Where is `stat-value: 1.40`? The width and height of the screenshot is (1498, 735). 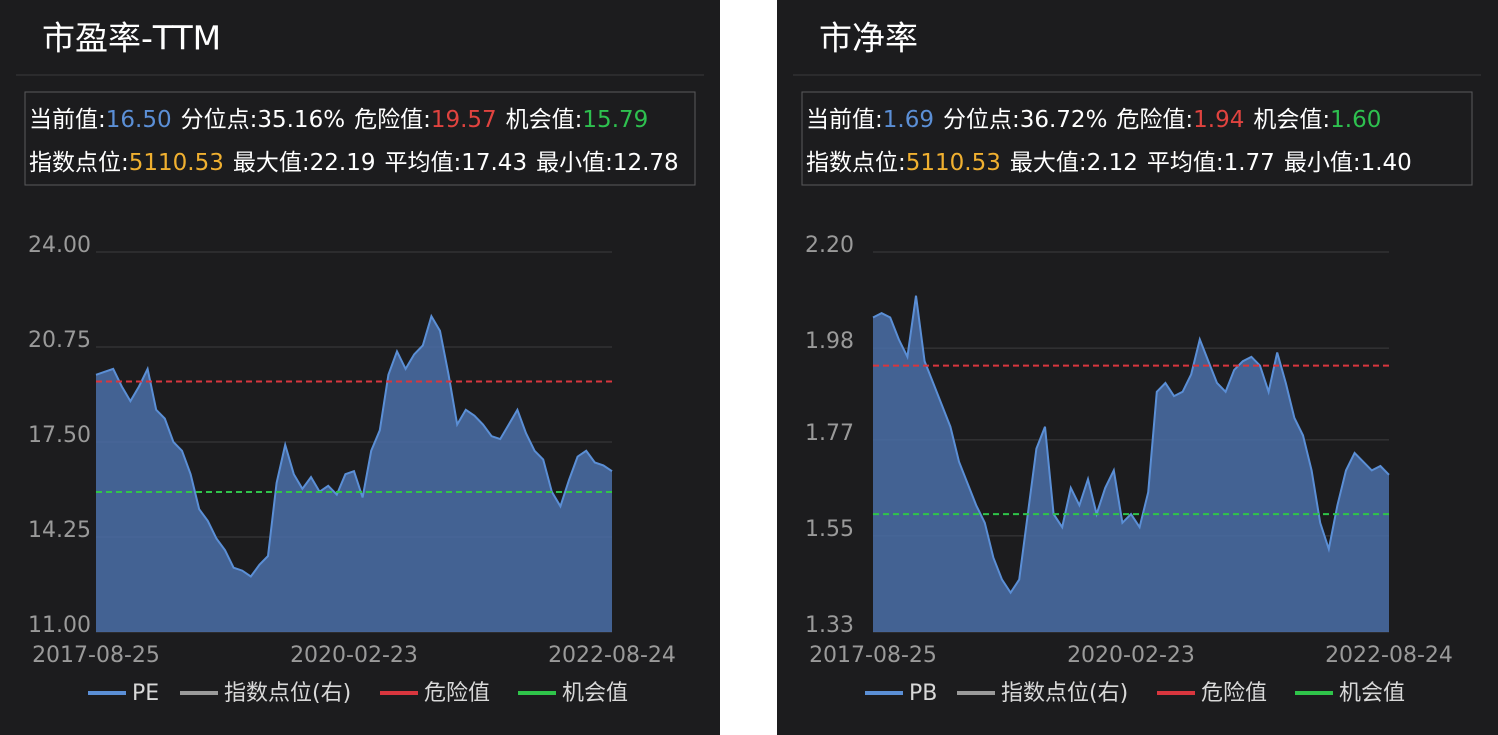 stat-value: 1.40 is located at coordinates (1386, 163).